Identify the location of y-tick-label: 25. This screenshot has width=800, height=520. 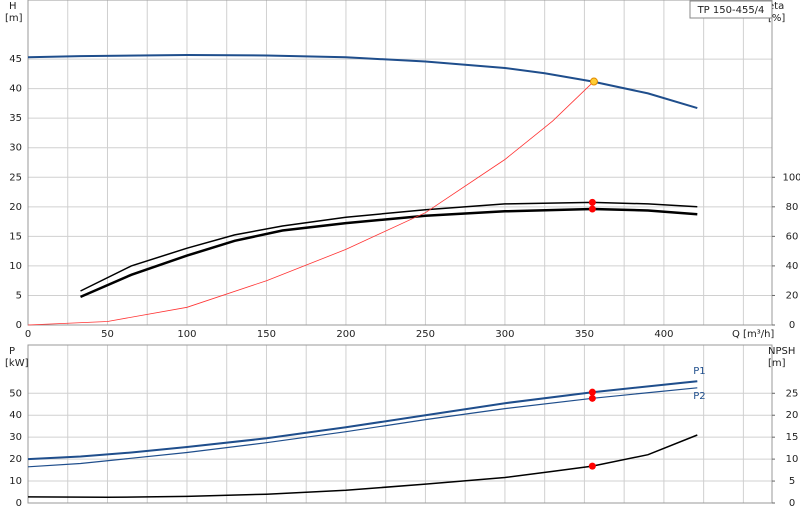
(15, 177).